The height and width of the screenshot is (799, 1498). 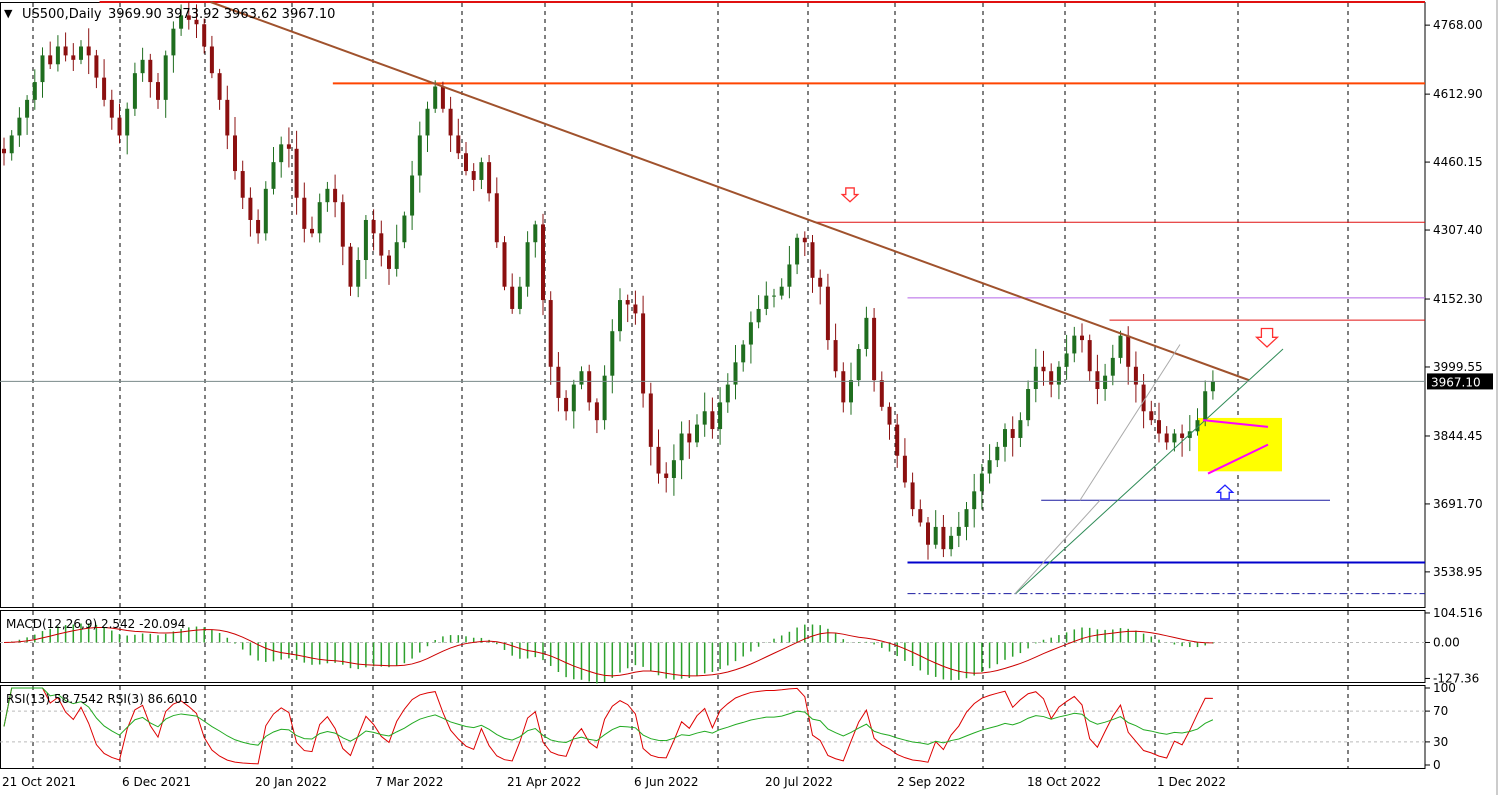 What do you see at coordinates (1225, 492) in the screenshot?
I see `arrow-up-dec` at bounding box center [1225, 492].